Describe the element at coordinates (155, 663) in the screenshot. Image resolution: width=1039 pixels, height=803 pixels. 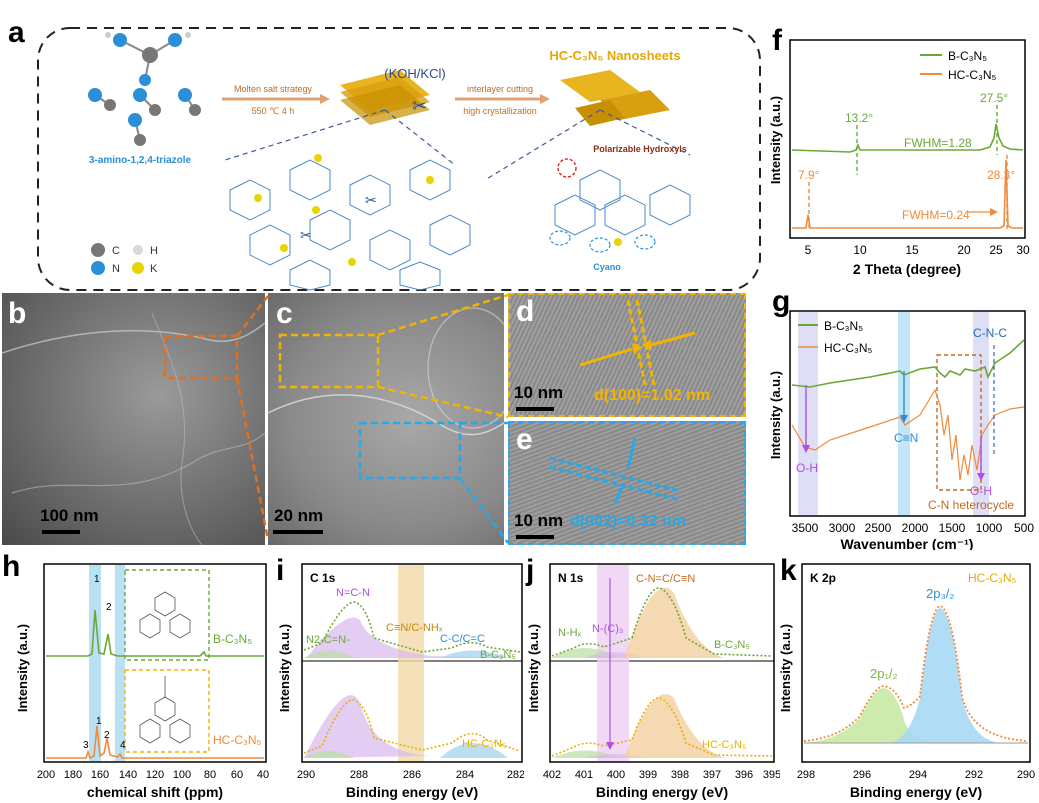
I see `panel-h-plot-frame` at that location.